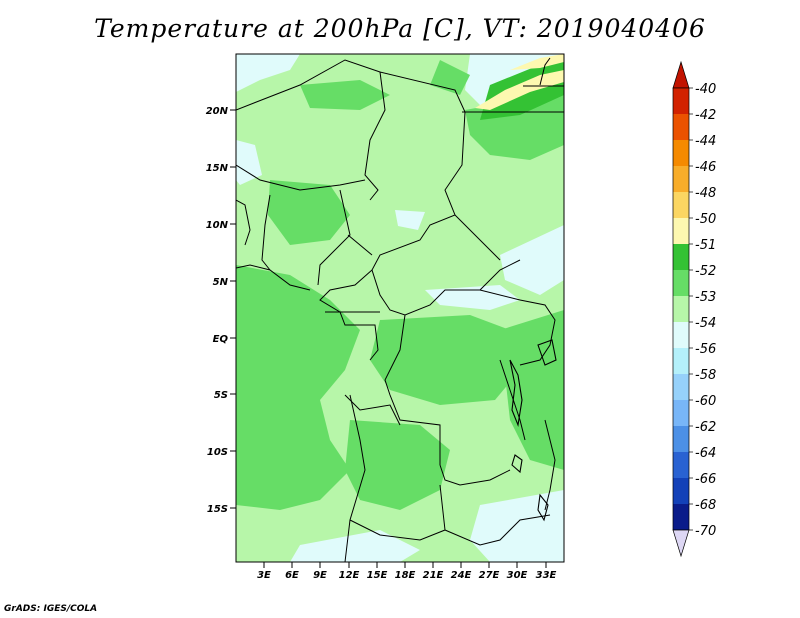  I want to click on colorbar-label: -40, so click(705, 89).